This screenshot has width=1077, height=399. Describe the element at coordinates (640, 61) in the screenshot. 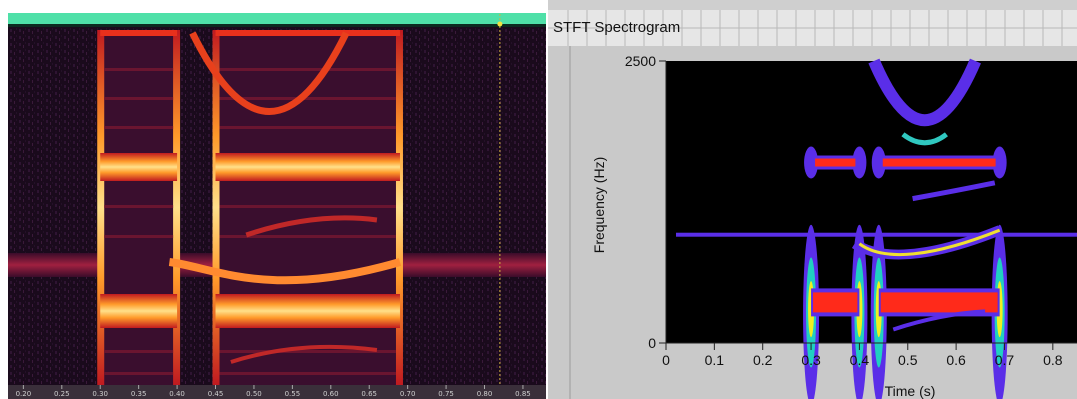

I see `y-tick-label: 2500` at that location.